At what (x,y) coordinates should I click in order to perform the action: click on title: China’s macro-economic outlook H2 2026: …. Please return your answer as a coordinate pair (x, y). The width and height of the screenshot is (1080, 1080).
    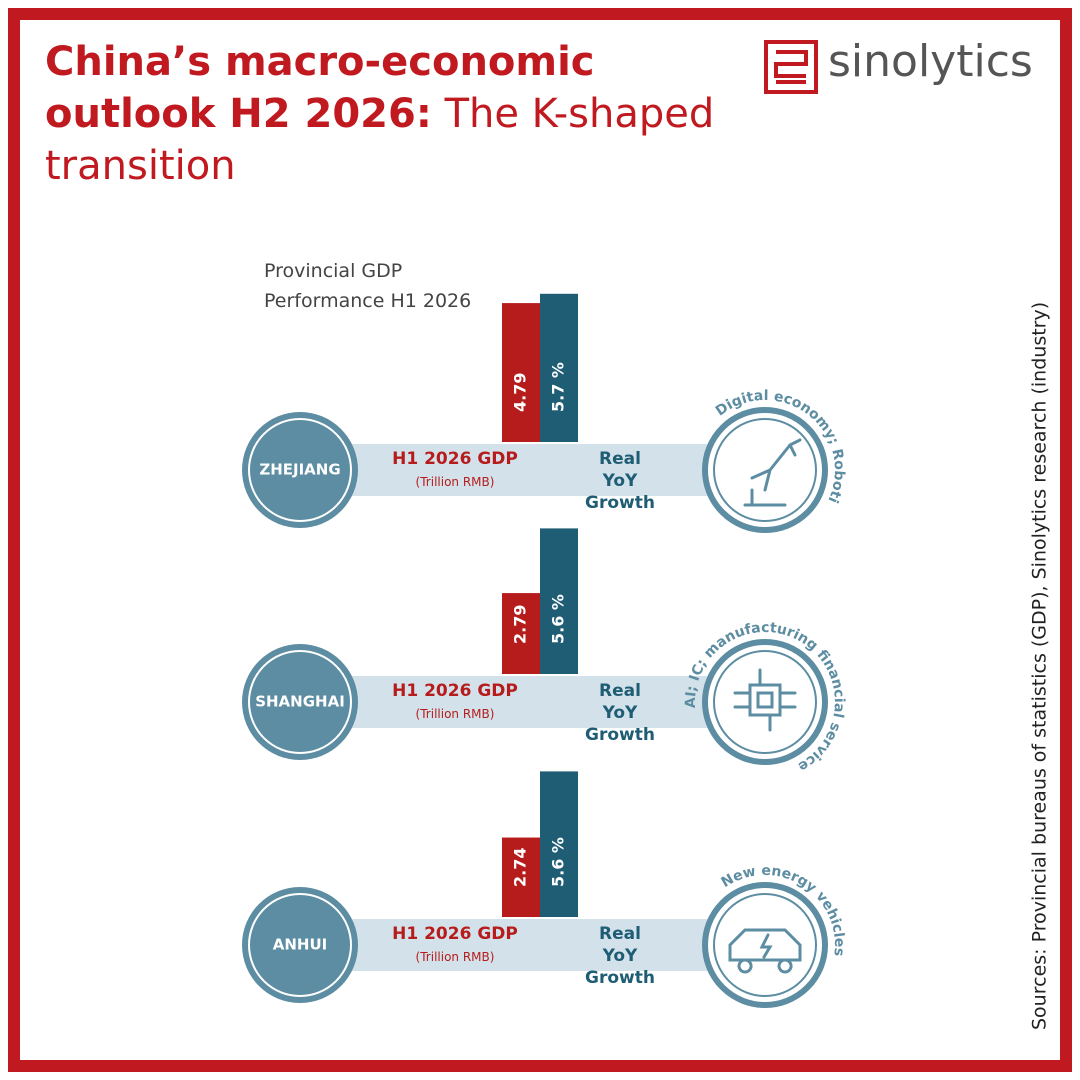
    Looking at the image, I should click on (395, 114).